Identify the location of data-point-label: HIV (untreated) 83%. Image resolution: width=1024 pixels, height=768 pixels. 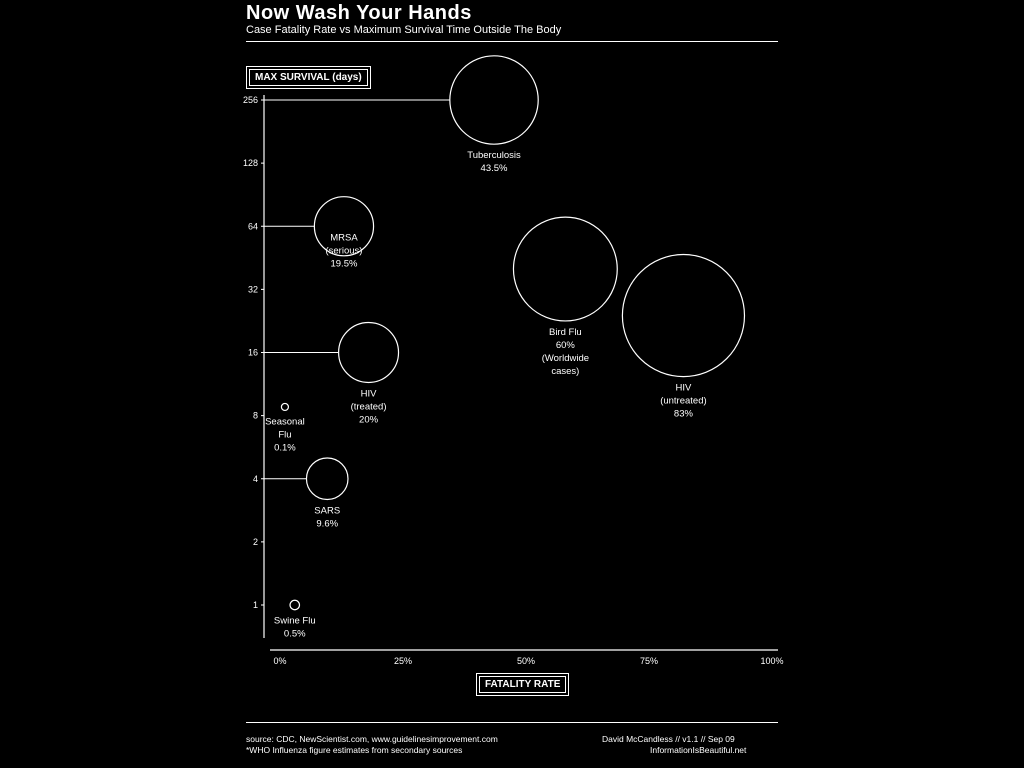
(683, 401).